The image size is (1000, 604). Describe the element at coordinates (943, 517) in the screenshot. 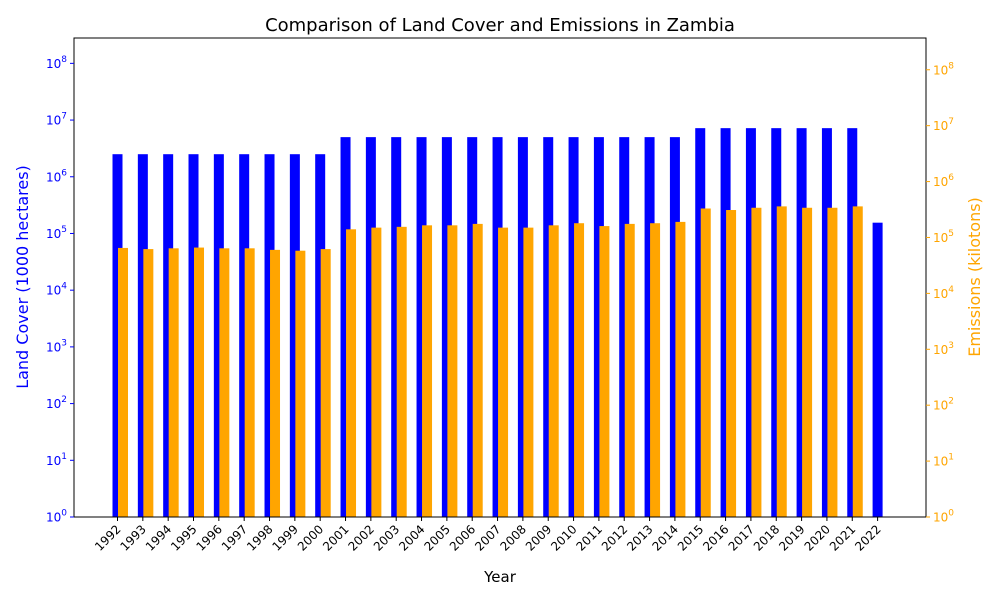

I see `right-tick-label: 10⁰` at that location.